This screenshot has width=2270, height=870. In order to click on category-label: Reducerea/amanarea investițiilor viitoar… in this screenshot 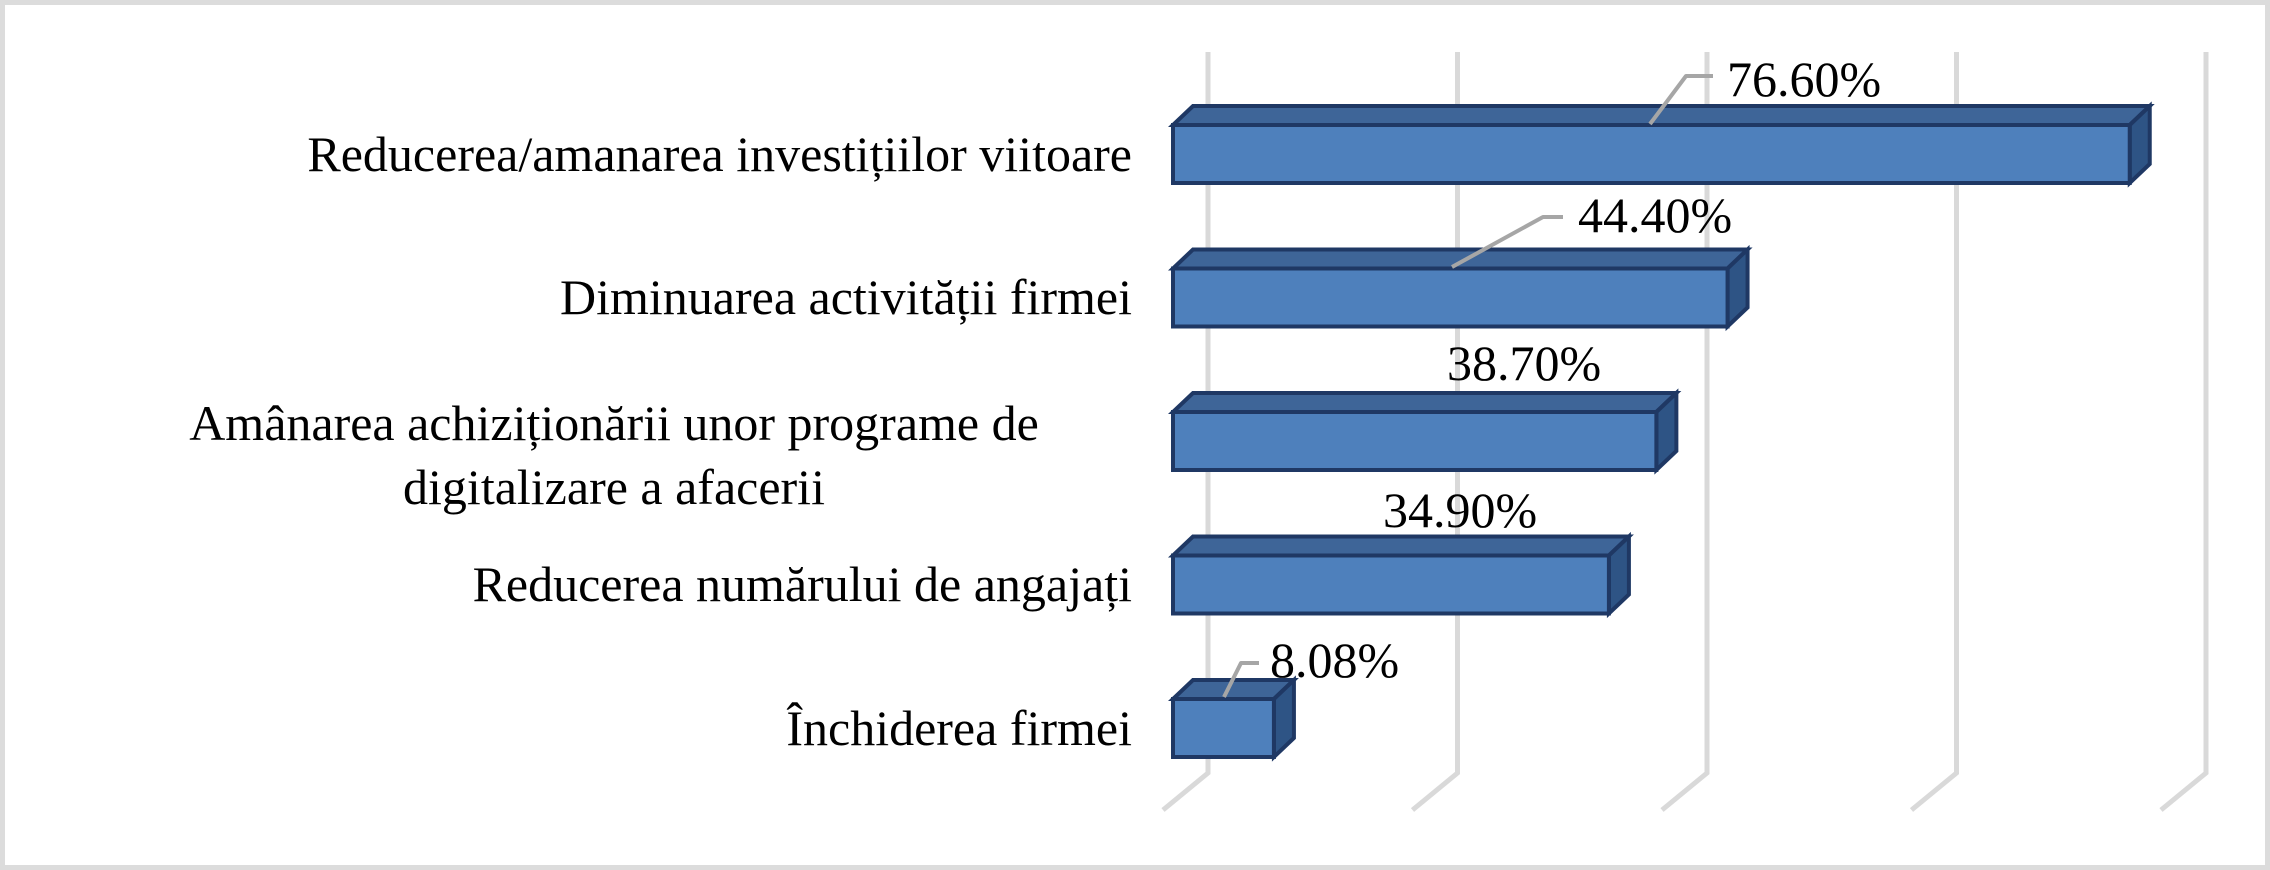, I will do `click(719, 154)`.